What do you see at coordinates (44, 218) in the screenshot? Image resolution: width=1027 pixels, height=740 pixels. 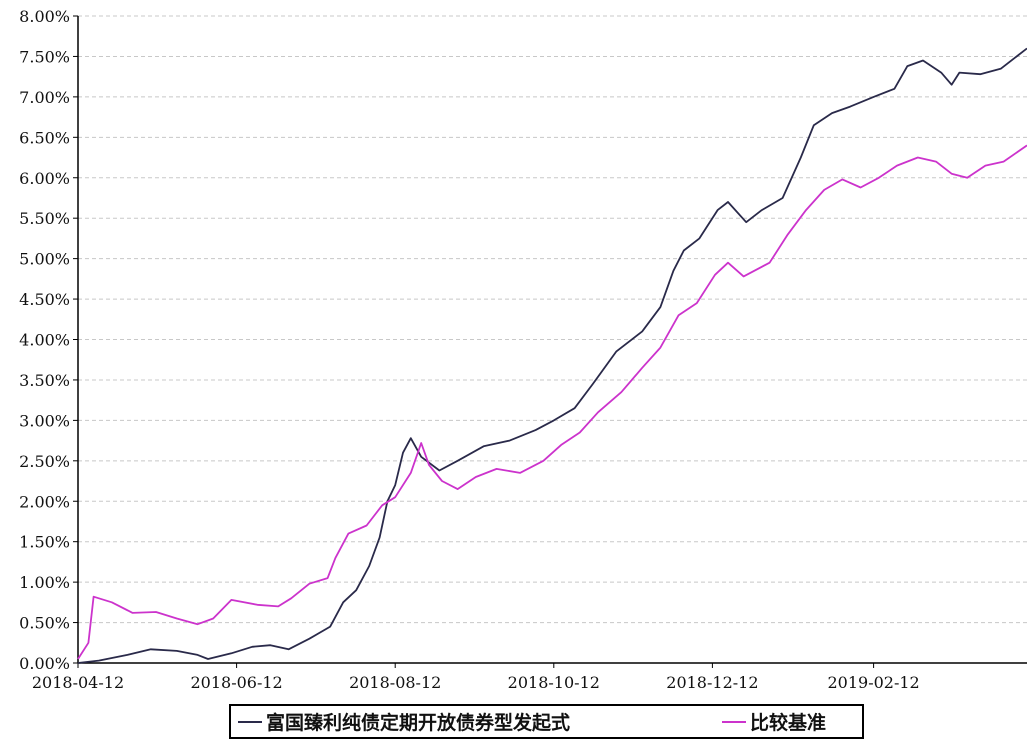 I see `y-tick-label: 5.50%` at bounding box center [44, 218].